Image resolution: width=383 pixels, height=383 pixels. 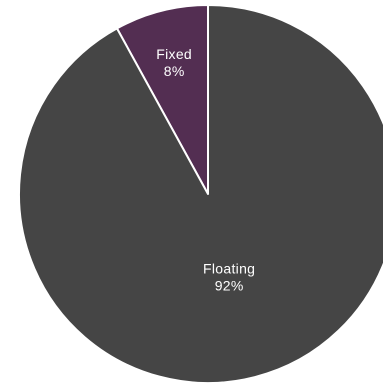 I want to click on pie-slice-fixed, so click(x=162, y=99).